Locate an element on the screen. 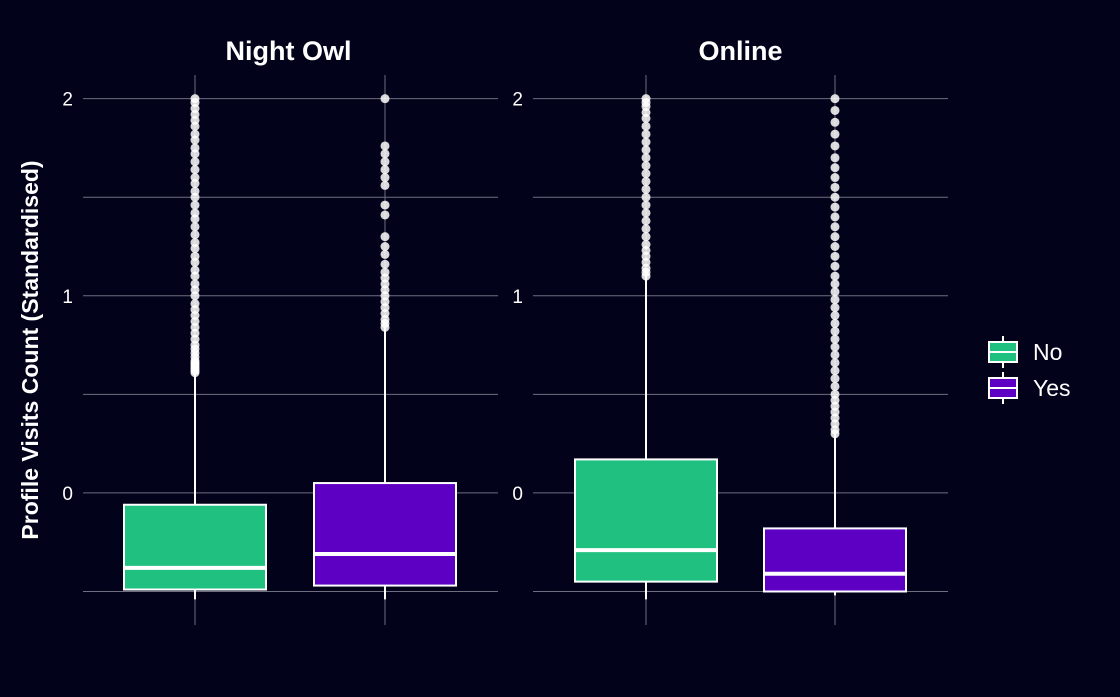  facet-title: Online is located at coordinates (740, 51).